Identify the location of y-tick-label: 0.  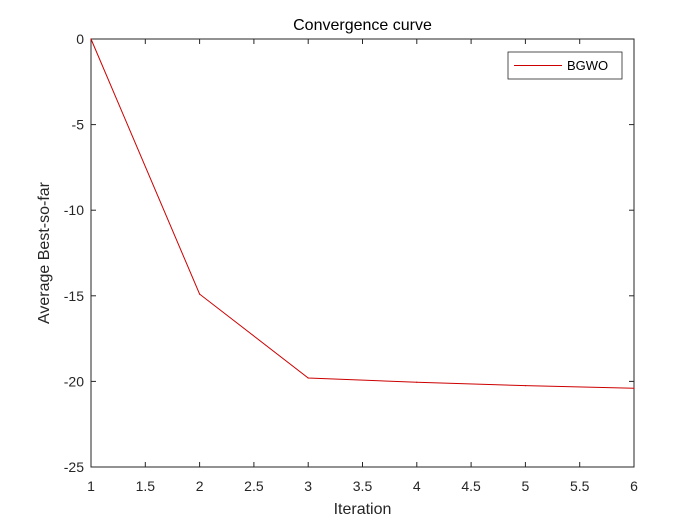
(80, 39).